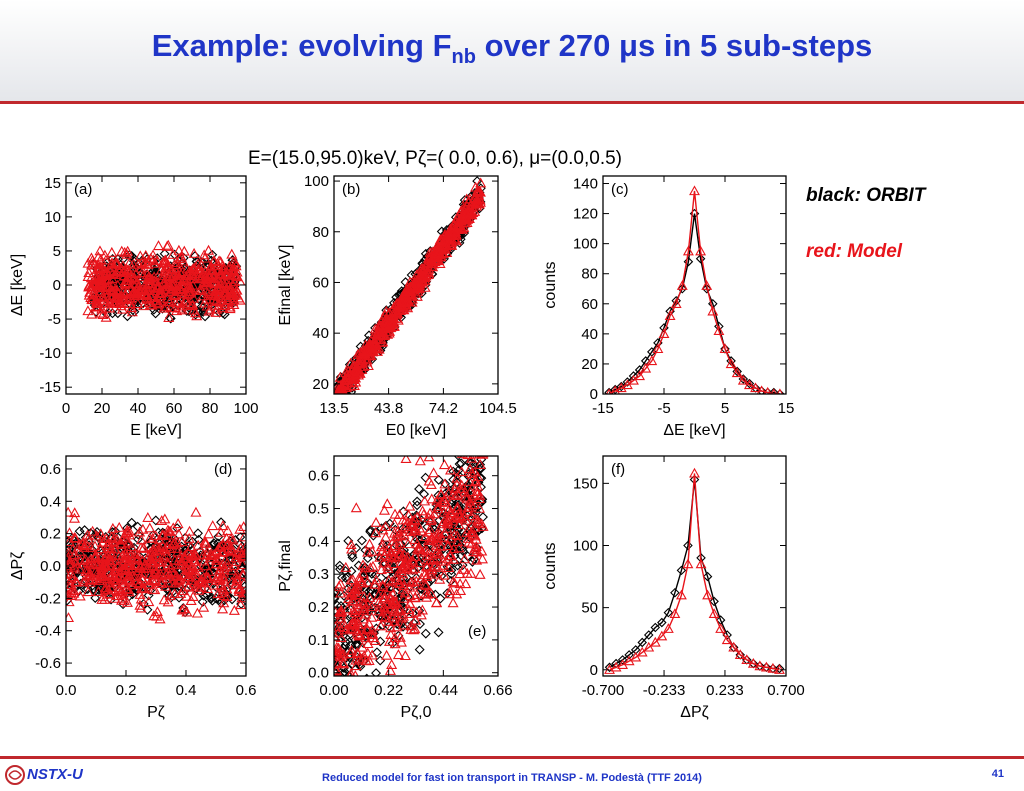  What do you see at coordinates (585, 244) in the screenshot?
I see `y-tick-label: 100` at bounding box center [585, 244].